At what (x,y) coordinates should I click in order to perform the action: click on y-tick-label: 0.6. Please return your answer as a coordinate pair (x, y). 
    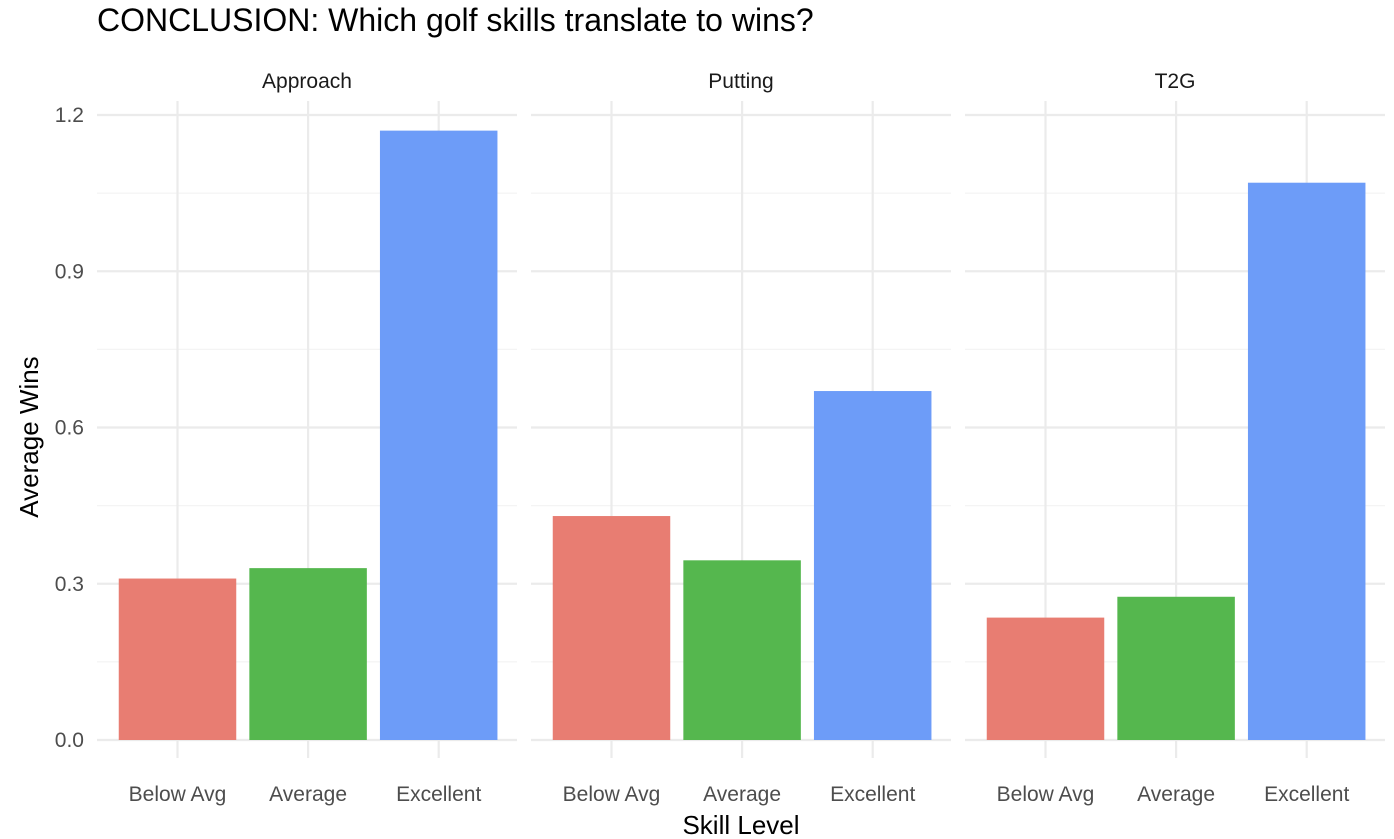
    Looking at the image, I should click on (69, 428).